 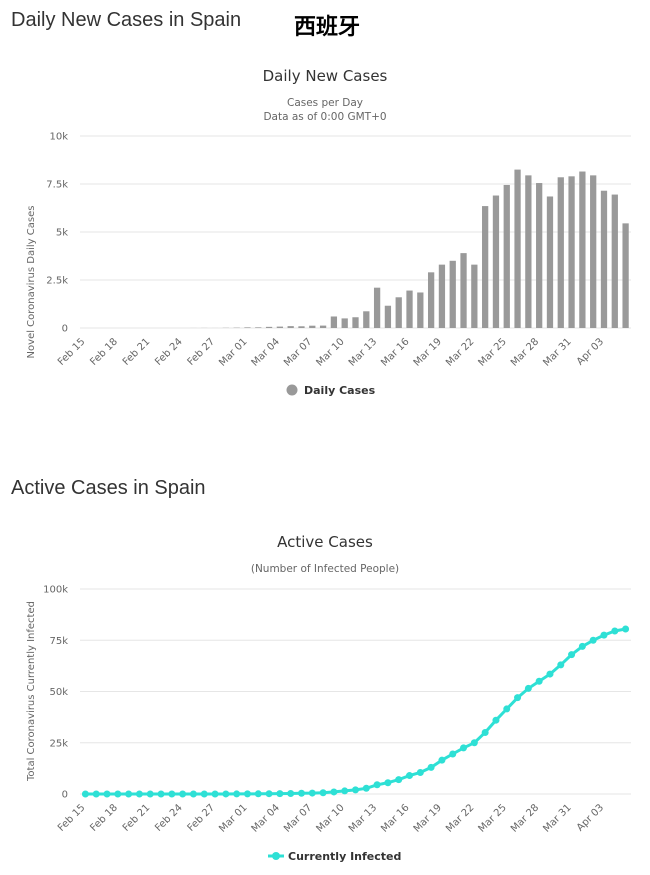 I want to click on x-tick-label: Mar 16, so click(x=395, y=818).